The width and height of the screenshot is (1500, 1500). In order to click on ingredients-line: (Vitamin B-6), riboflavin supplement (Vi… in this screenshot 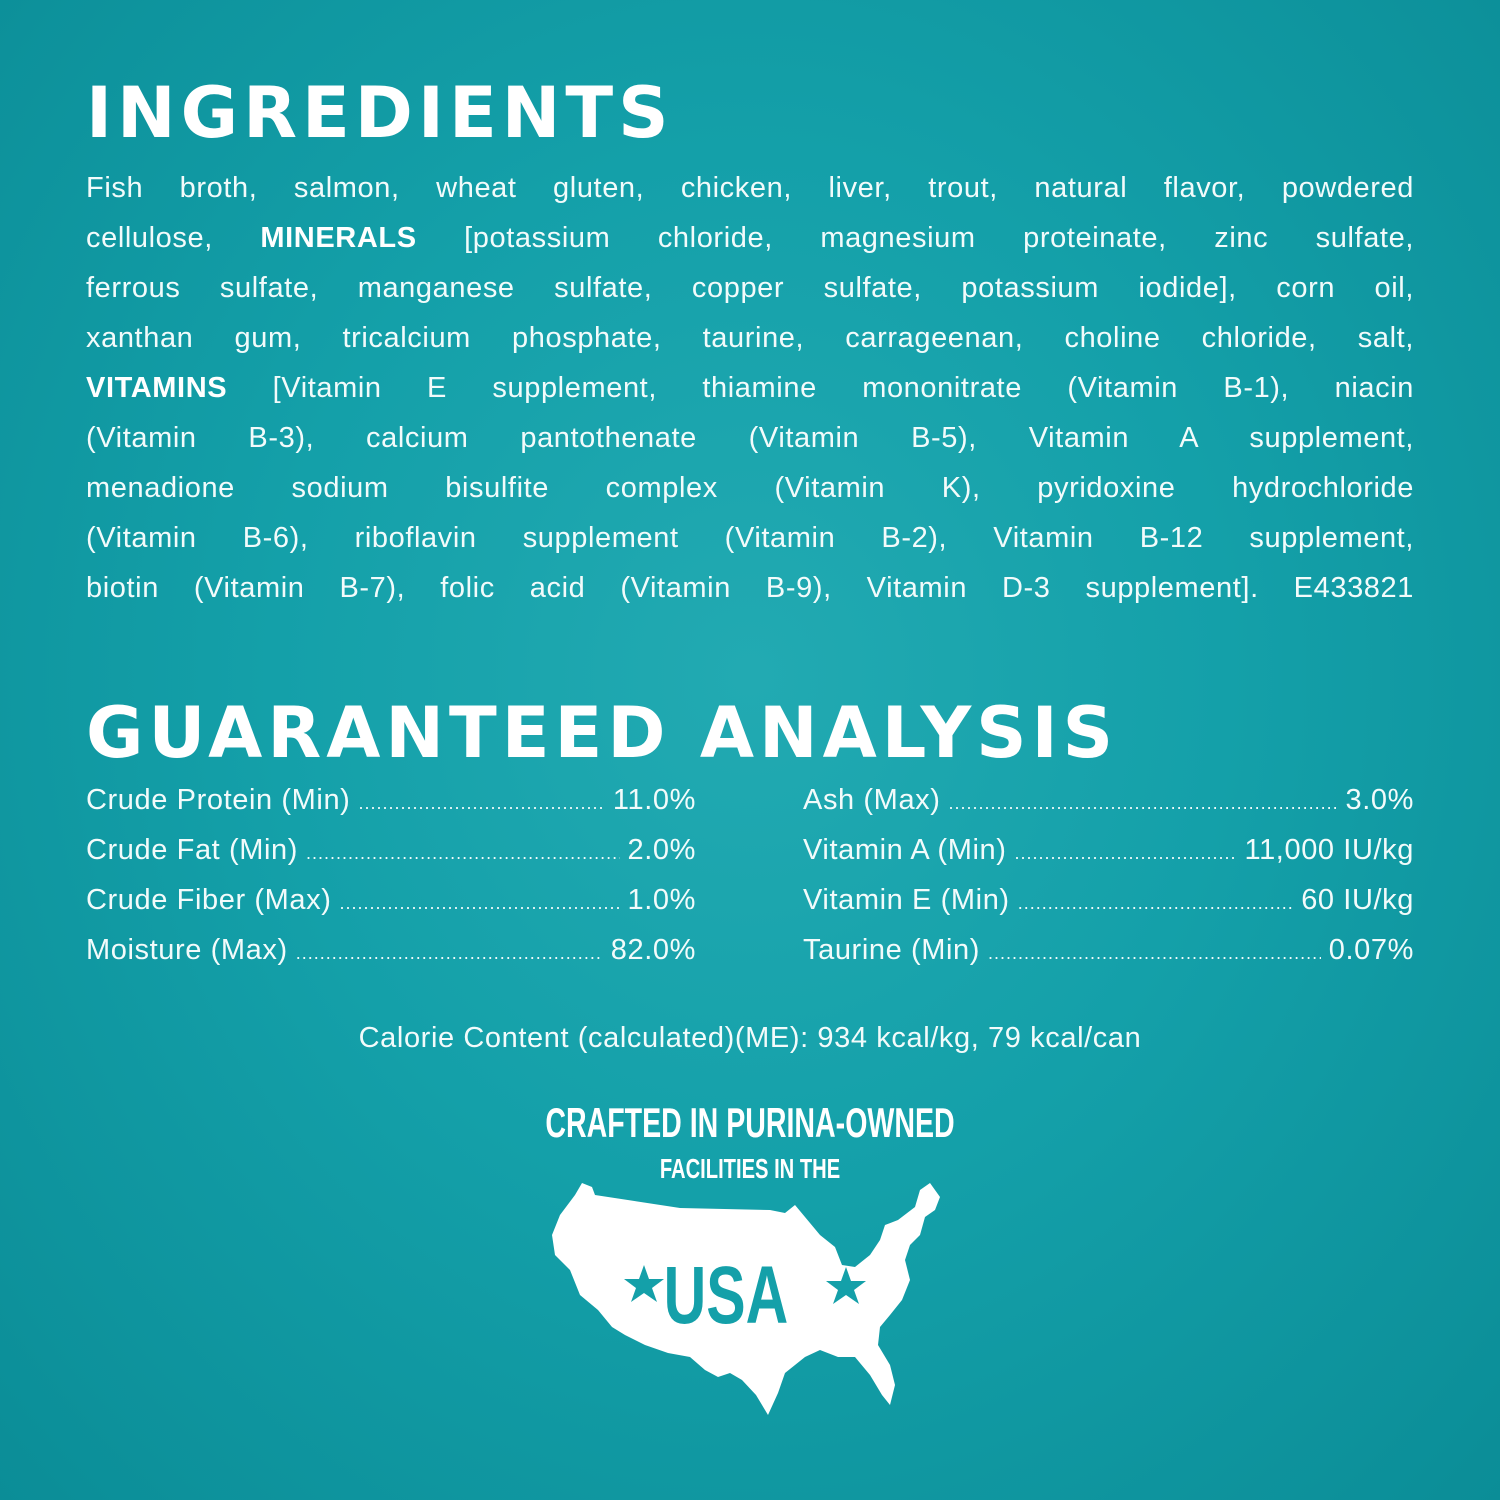, I will do `click(750, 541)`.